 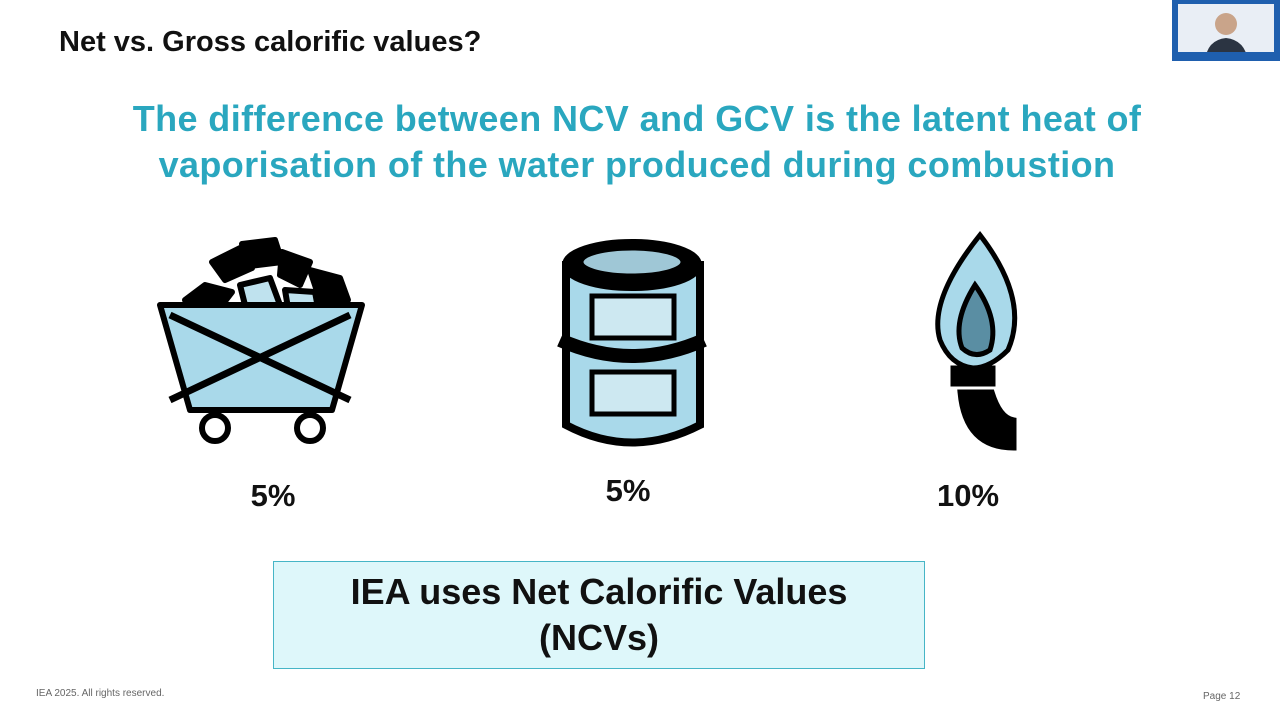 I want to click on callout-box: IEA uses Net Calorific Values (NCVs), so click(x=599, y=615).